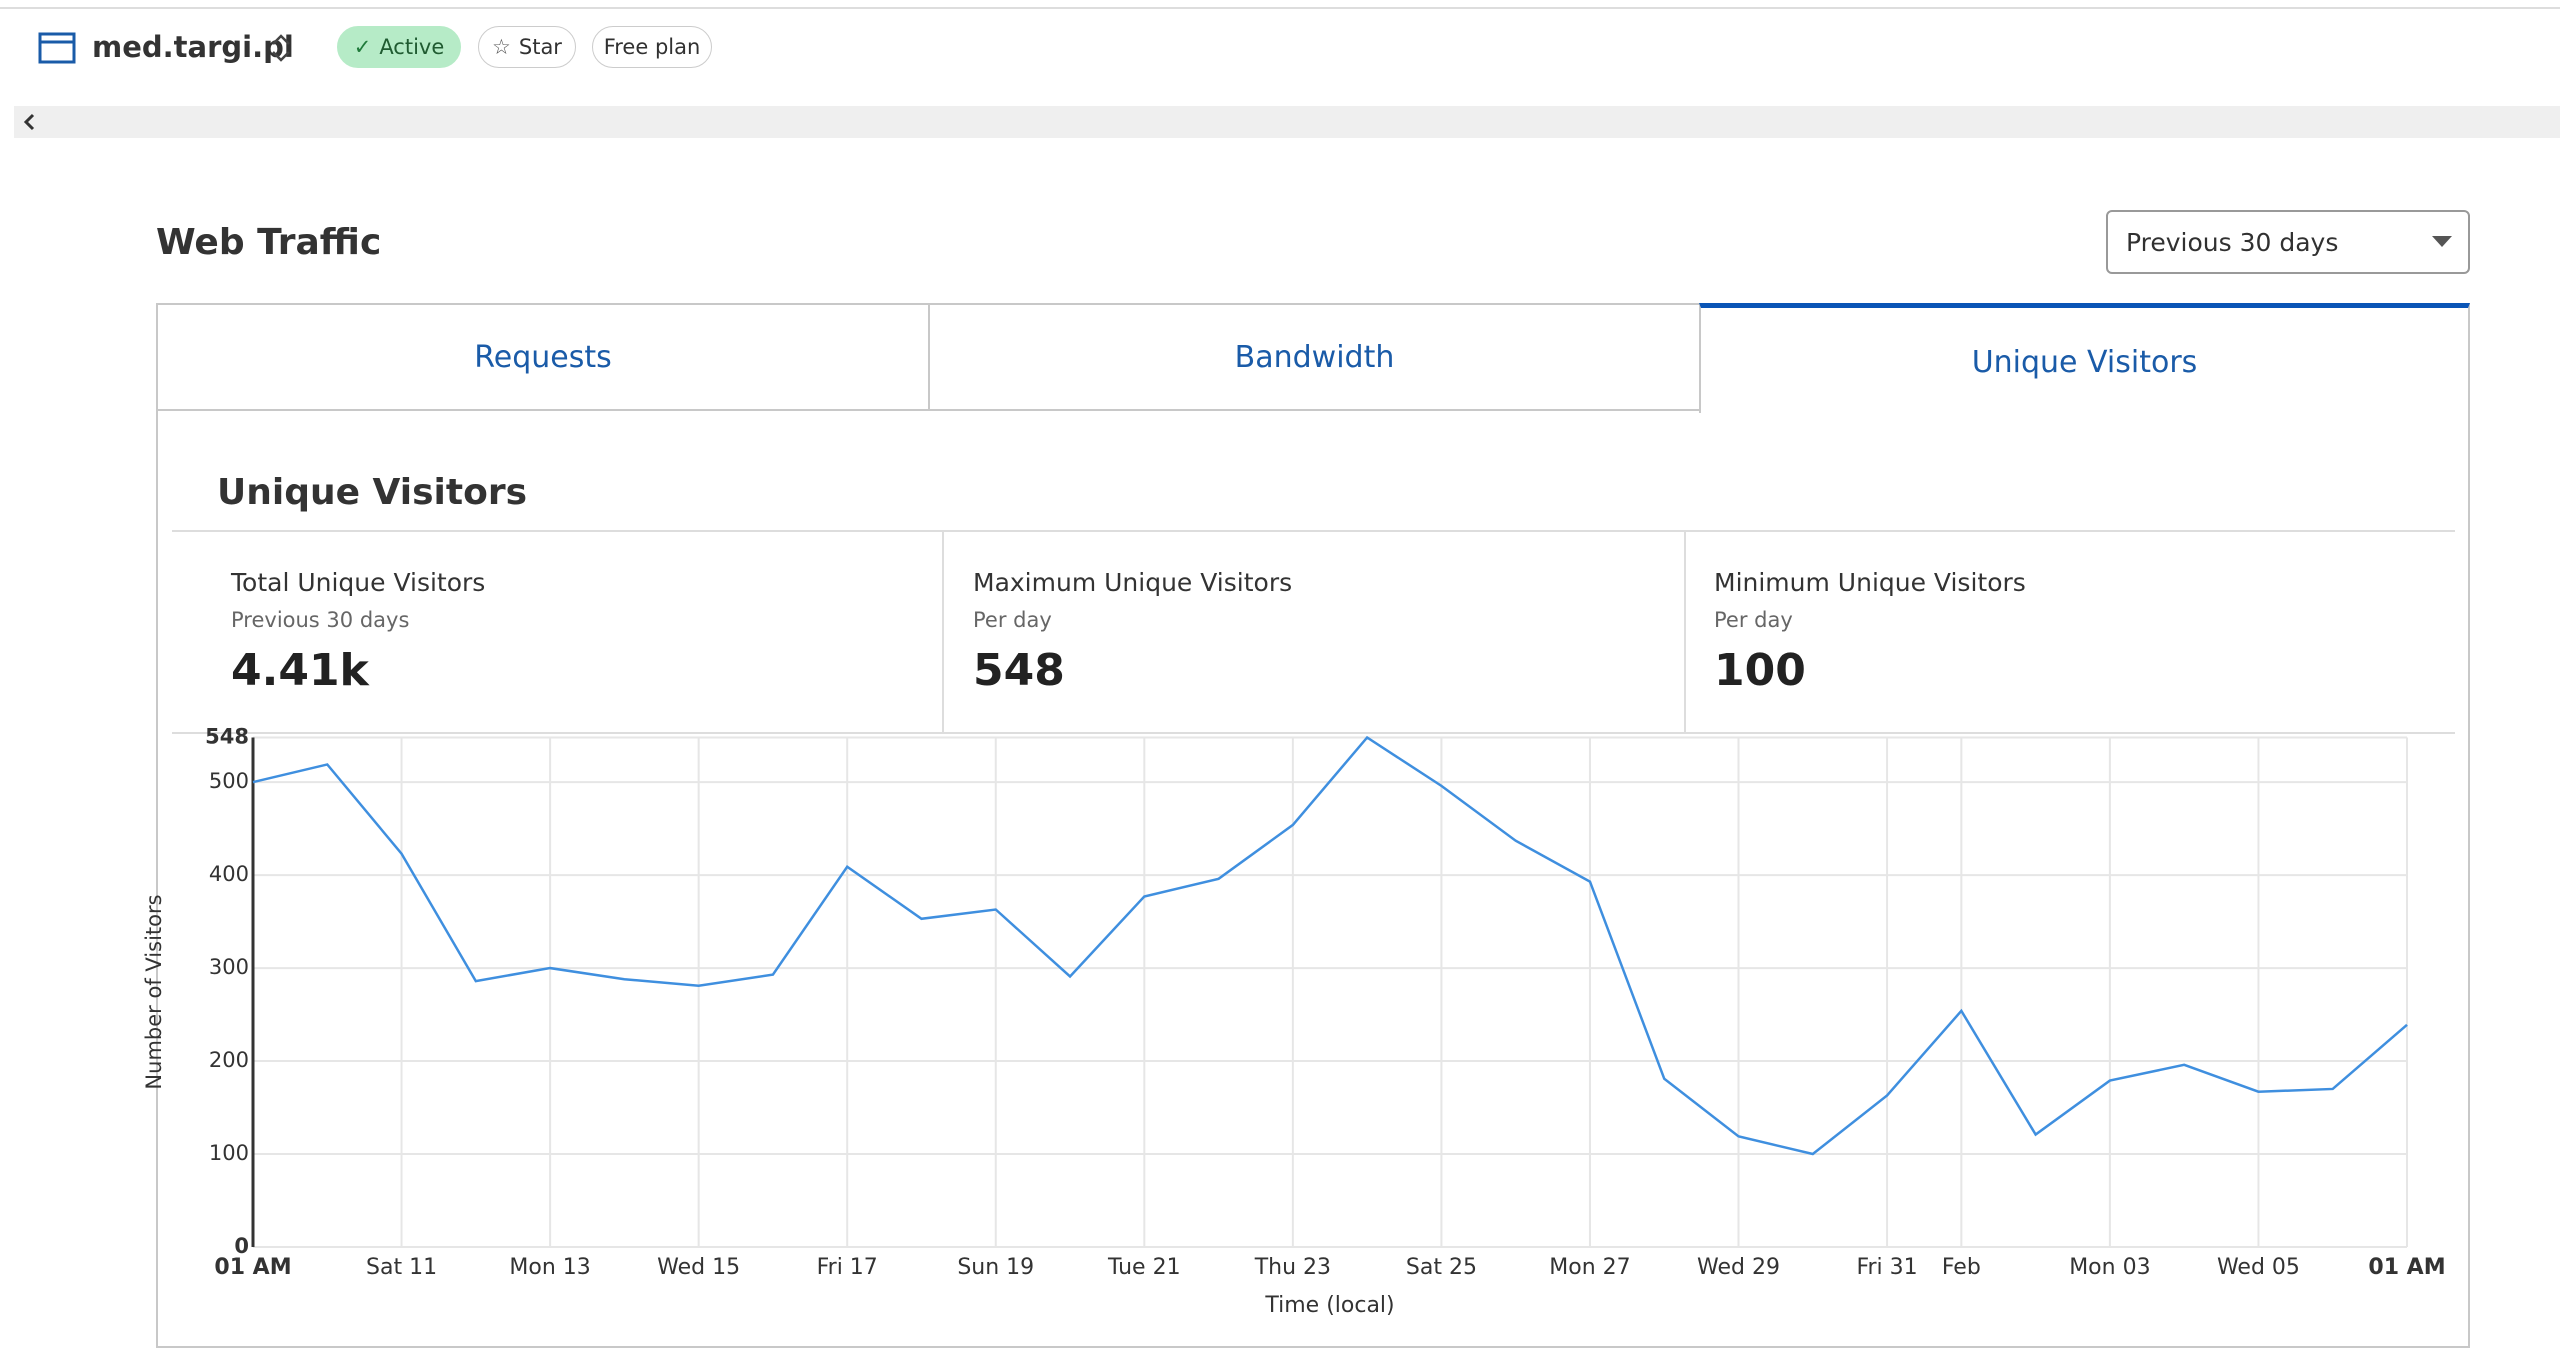  Describe the element at coordinates (1961, 1267) in the screenshot. I see `x-tick-label: Feb` at that location.